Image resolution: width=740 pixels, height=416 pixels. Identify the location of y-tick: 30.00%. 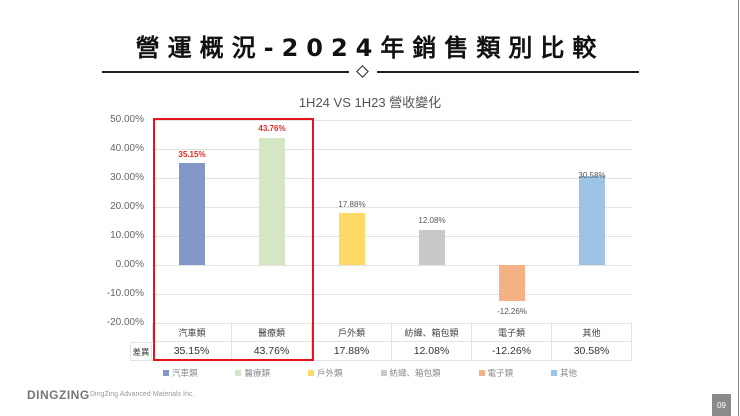
(127, 177).